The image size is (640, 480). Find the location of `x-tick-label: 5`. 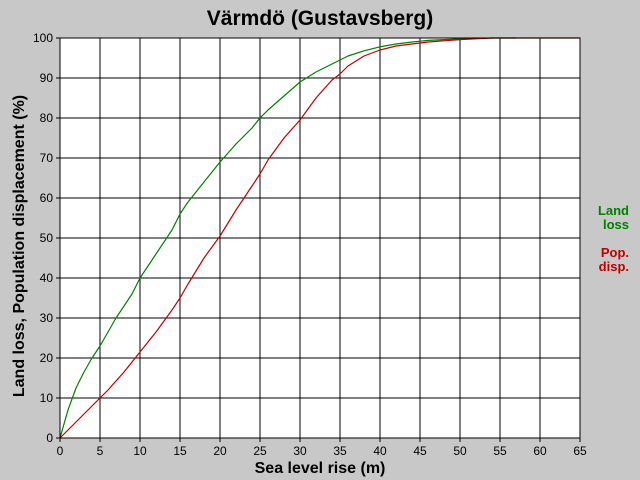

x-tick-label: 5 is located at coordinates (100, 451).